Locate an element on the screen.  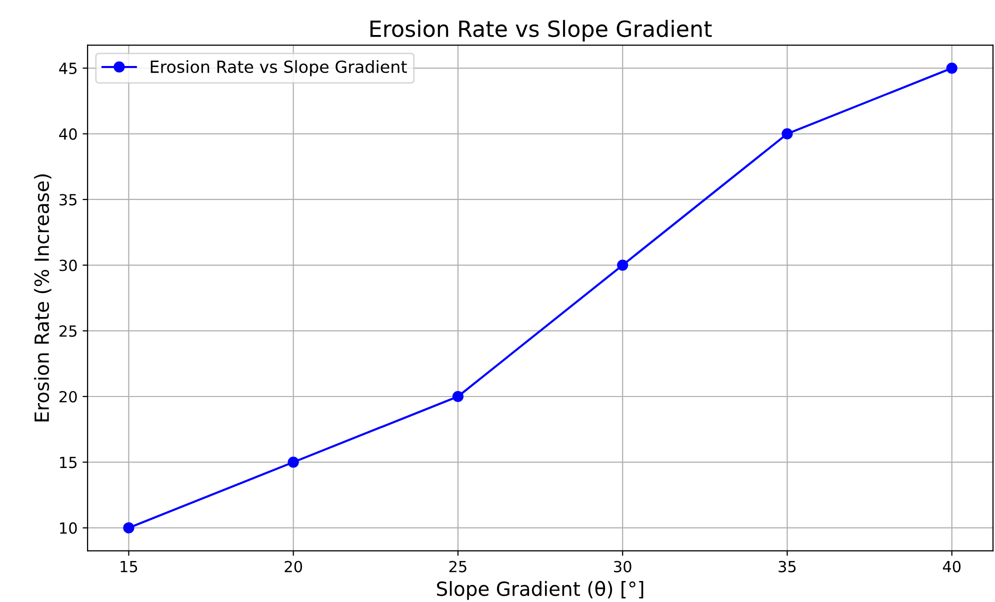
y-tick-label: 35 is located at coordinates (68, 200).